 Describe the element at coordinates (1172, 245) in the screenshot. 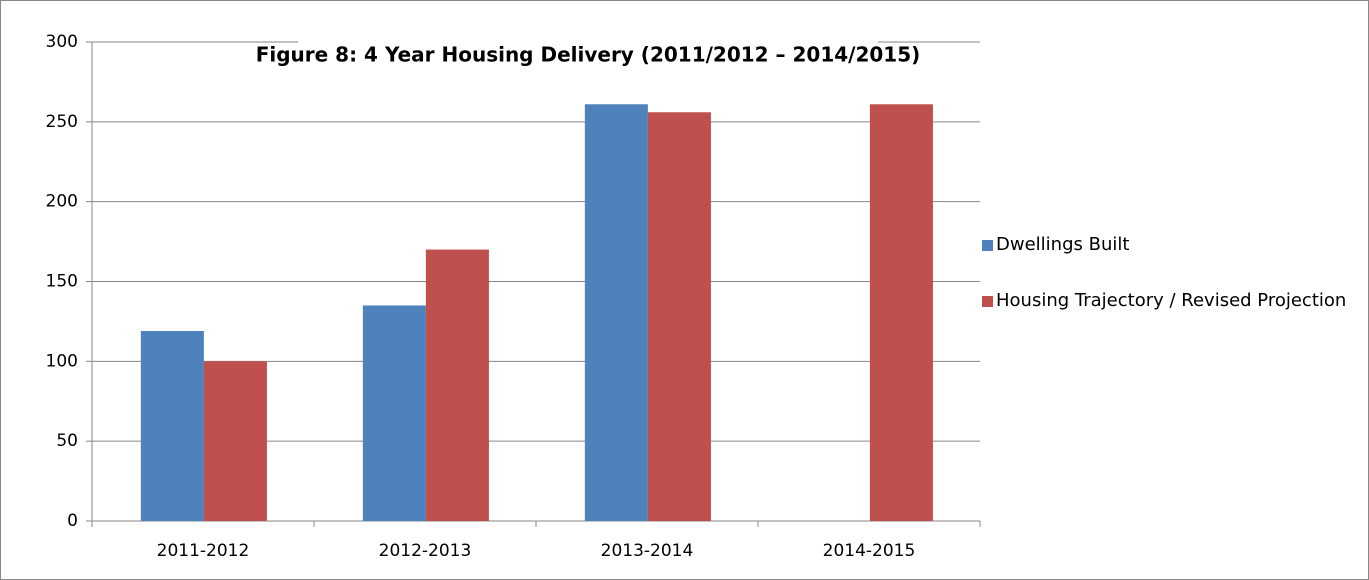

I see `legend-item: Dwellings Built` at that location.